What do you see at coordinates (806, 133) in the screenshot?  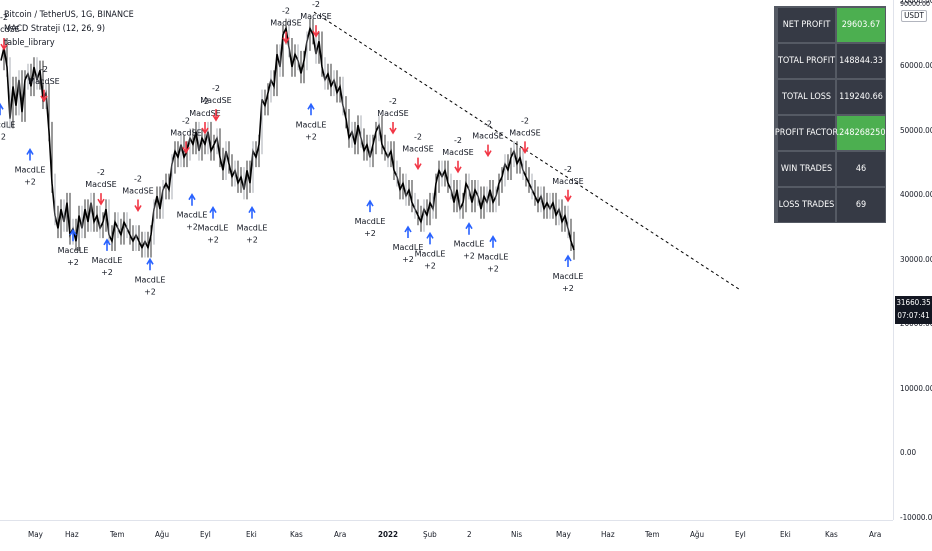 I see `stats-label: PROFIT FACTOR` at bounding box center [806, 133].